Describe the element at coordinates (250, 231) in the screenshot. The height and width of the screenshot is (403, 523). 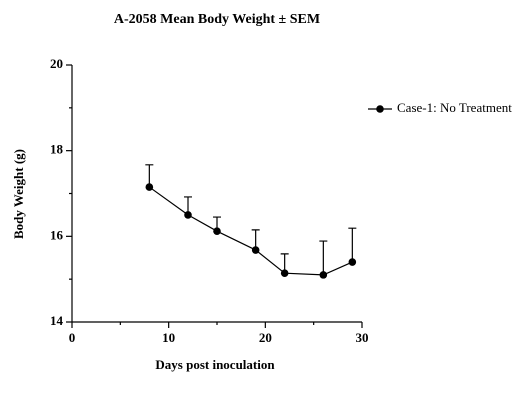
I see `series-line` at that location.